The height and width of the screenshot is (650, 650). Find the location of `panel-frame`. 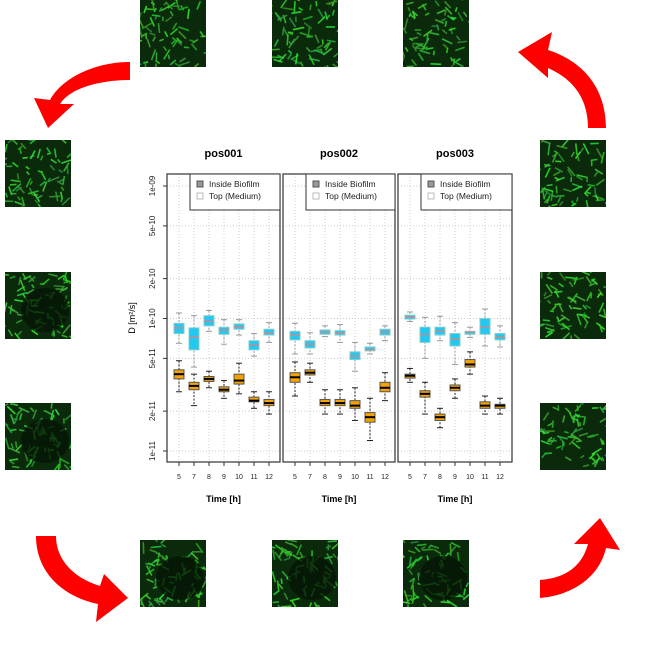

panel-frame is located at coordinates (339, 318).